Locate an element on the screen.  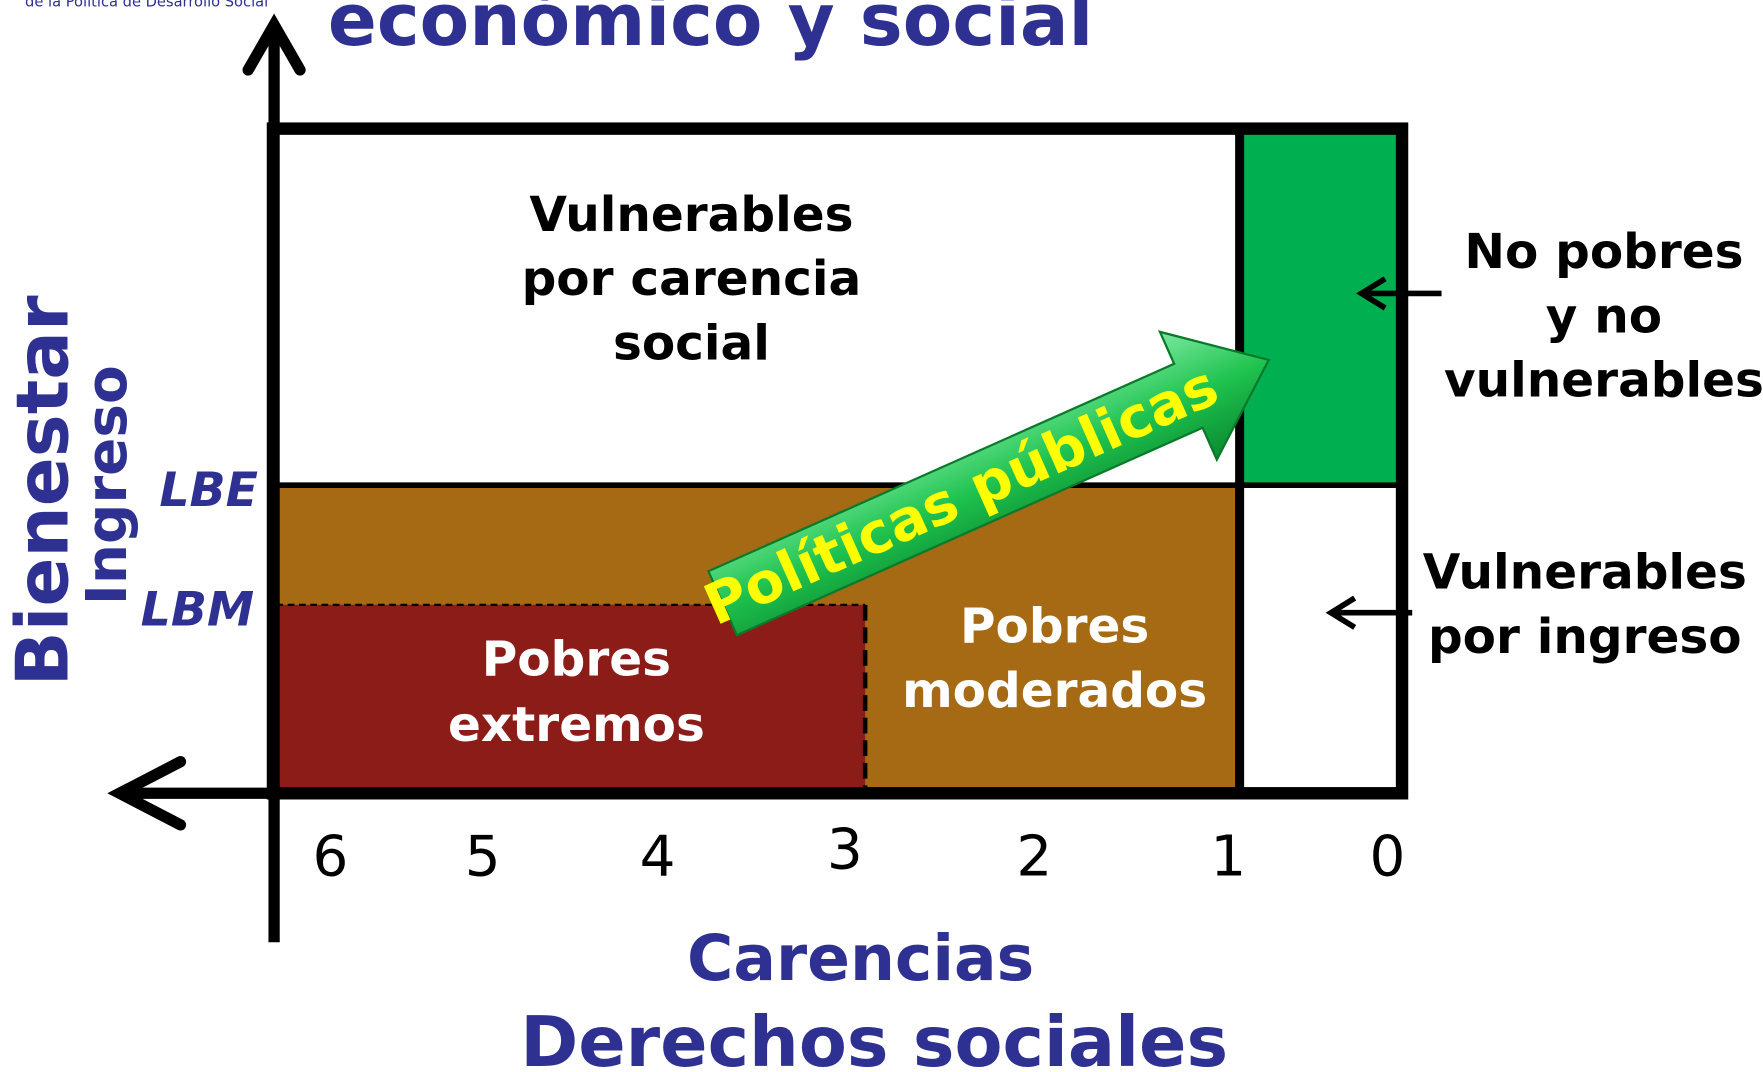
x-label: Carencias is located at coordinates (860, 958).